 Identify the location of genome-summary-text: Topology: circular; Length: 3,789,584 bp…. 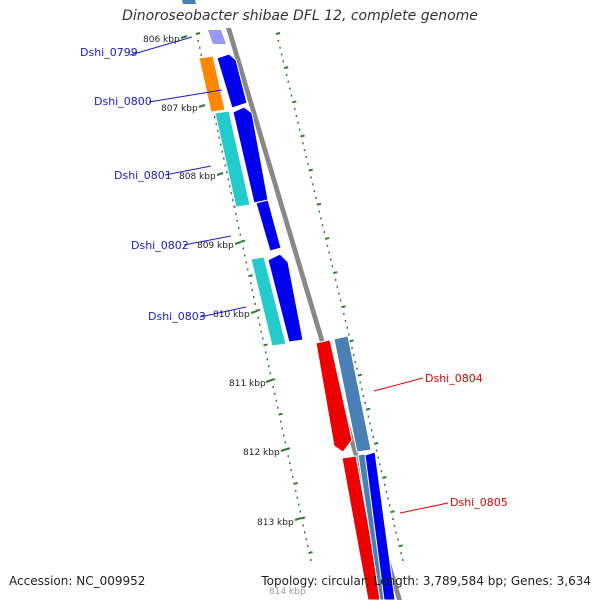
(426, 581).